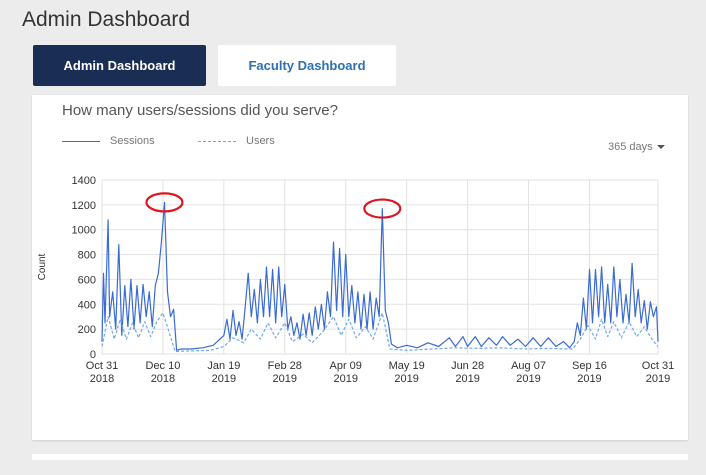  I want to click on legend-item-sessions: Sessions, so click(132, 143).